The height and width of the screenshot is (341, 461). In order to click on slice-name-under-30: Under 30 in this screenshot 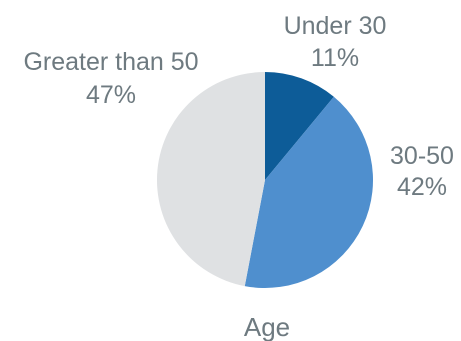, I will do `click(335, 26)`.